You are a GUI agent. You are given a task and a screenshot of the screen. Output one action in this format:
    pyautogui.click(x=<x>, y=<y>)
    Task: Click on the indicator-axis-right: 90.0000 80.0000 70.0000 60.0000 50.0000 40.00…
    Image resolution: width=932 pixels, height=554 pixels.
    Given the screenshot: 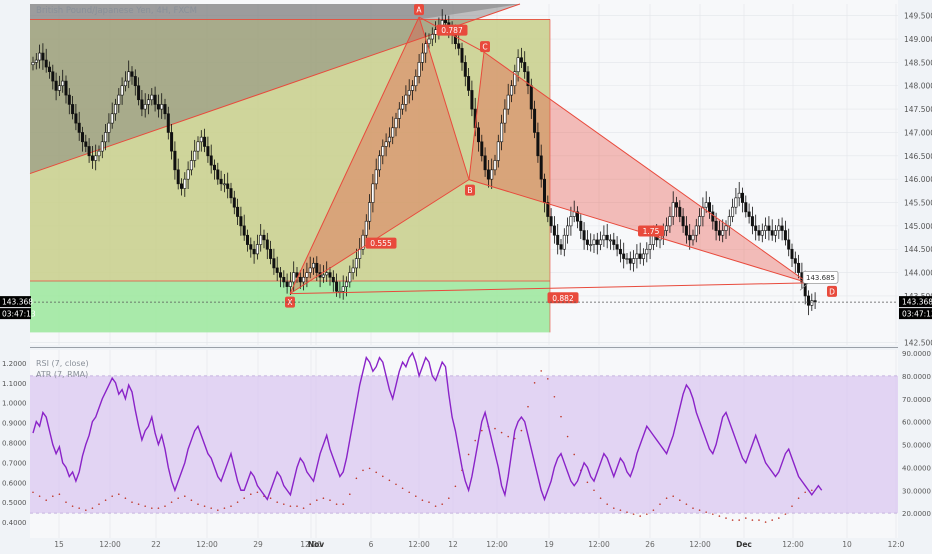 What is the action you would take?
    pyautogui.click(x=916, y=434)
    